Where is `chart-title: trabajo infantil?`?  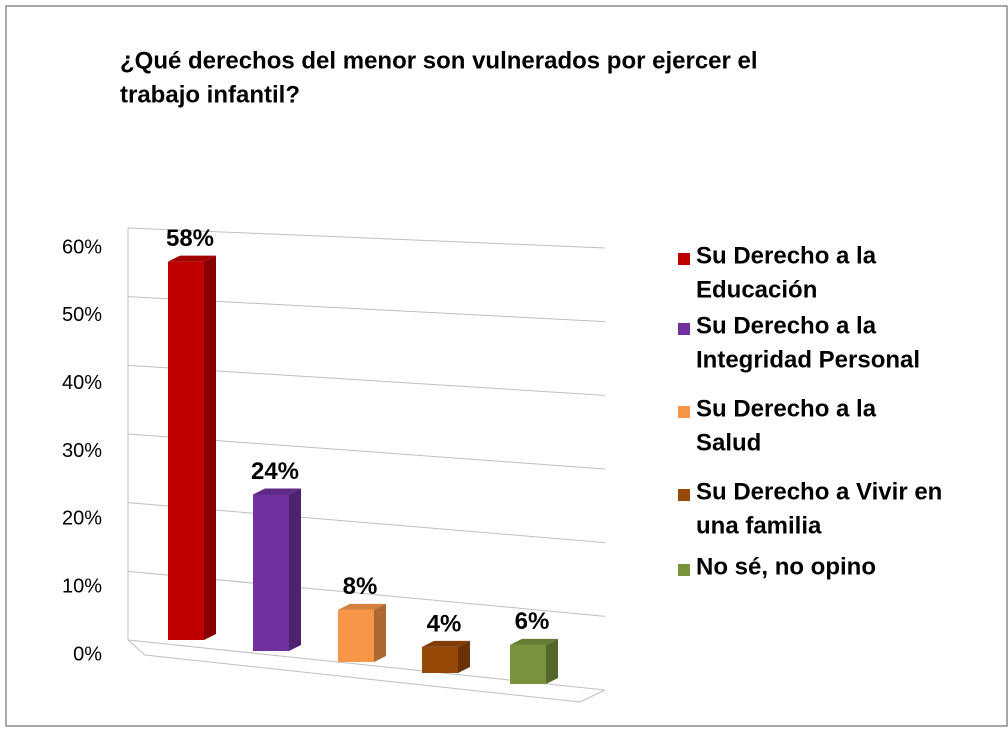
chart-title: trabajo infantil? is located at coordinates (210, 94).